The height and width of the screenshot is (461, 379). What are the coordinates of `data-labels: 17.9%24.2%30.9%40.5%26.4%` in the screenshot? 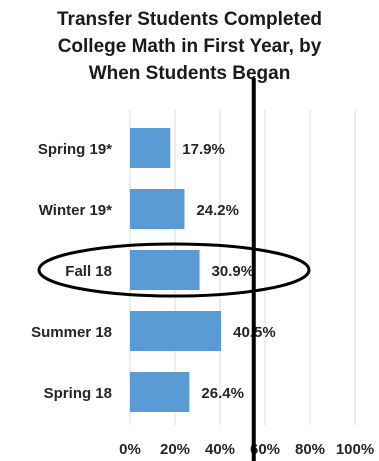 It's located at (228, 271).